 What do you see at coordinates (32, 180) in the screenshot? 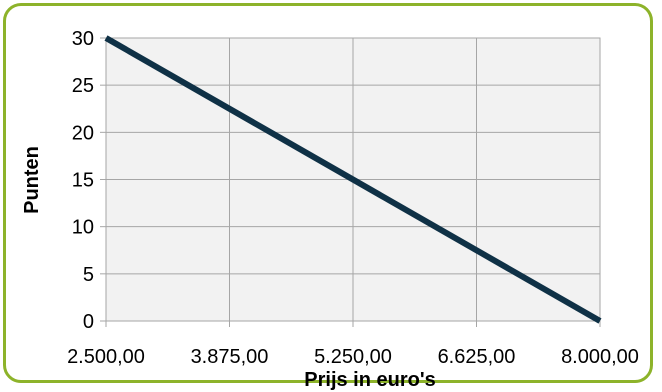
I see `y-axis-title: Punten` at bounding box center [32, 180].